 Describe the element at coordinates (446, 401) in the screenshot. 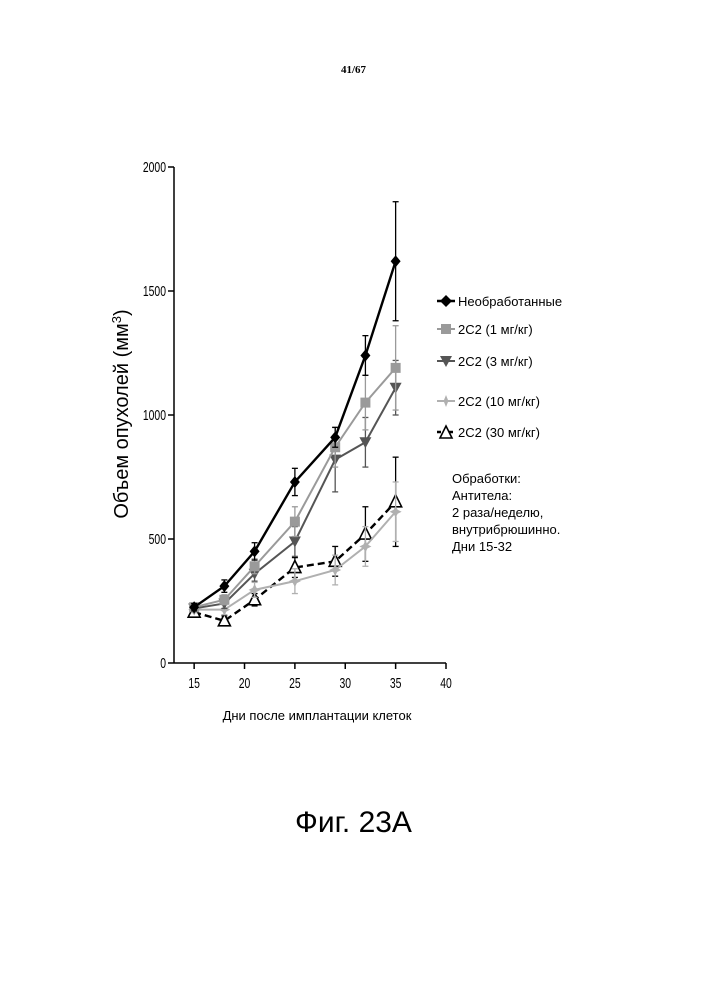

I see `legend-marker-star-icon` at that location.